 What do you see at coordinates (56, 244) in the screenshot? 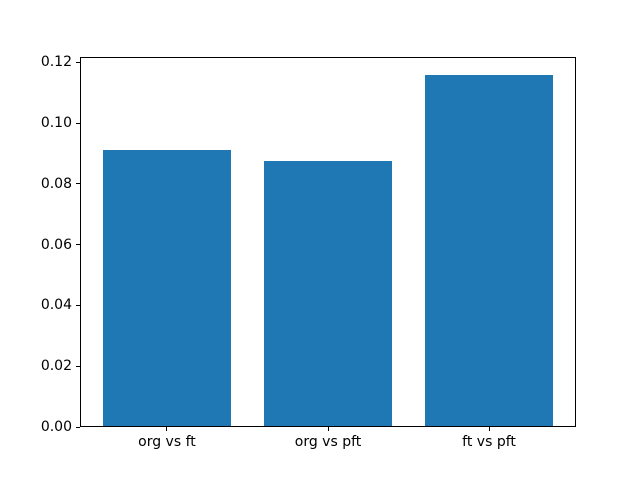
I see `y-tick-label: 0.06` at bounding box center [56, 244].